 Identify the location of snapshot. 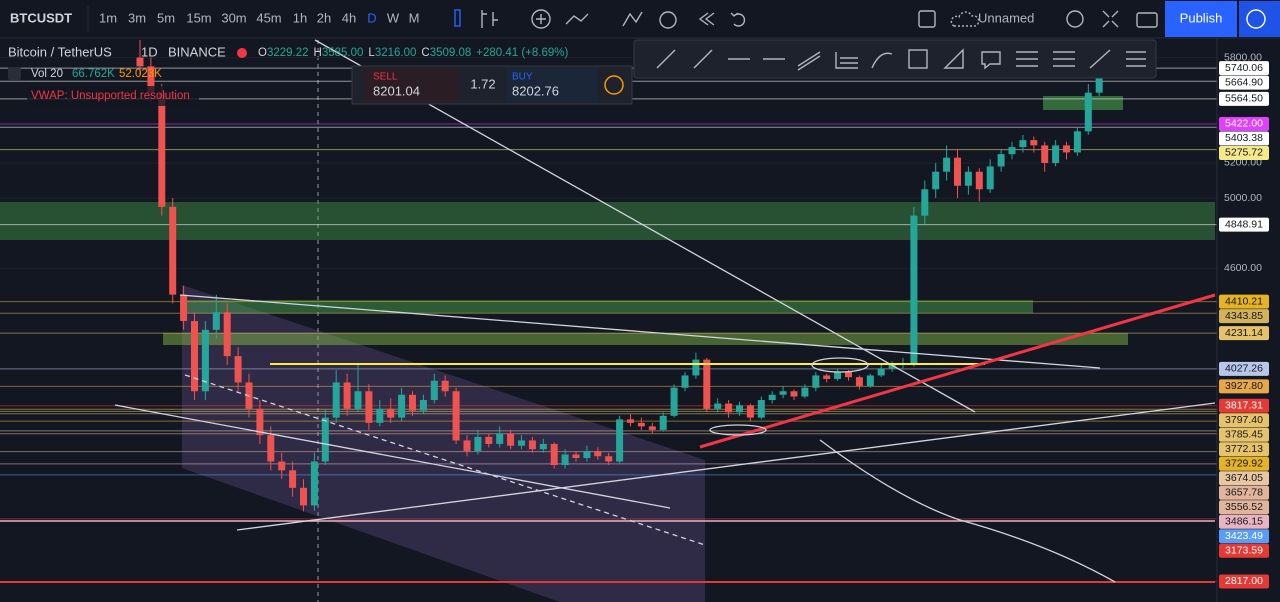
(1147, 20).